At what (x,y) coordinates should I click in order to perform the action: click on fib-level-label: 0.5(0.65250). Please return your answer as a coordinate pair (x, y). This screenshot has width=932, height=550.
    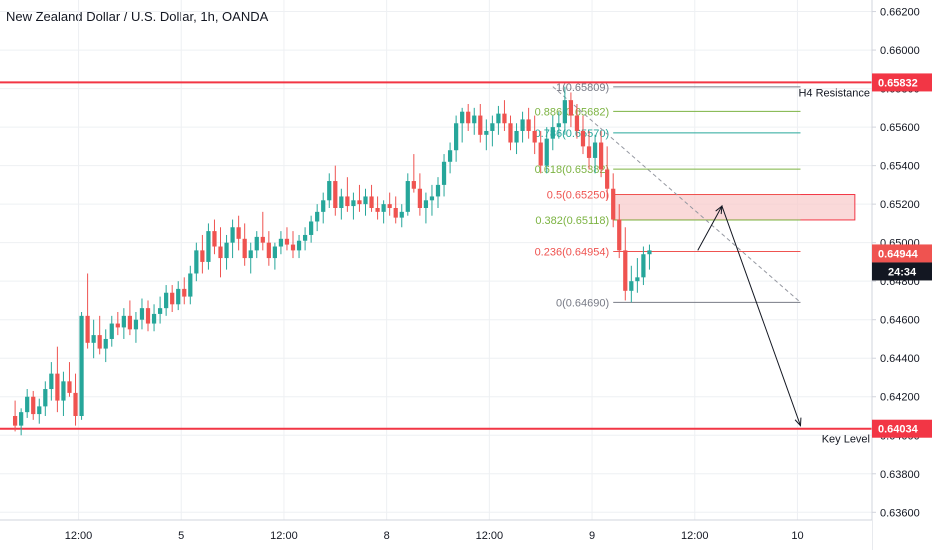
    Looking at the image, I should click on (578, 196).